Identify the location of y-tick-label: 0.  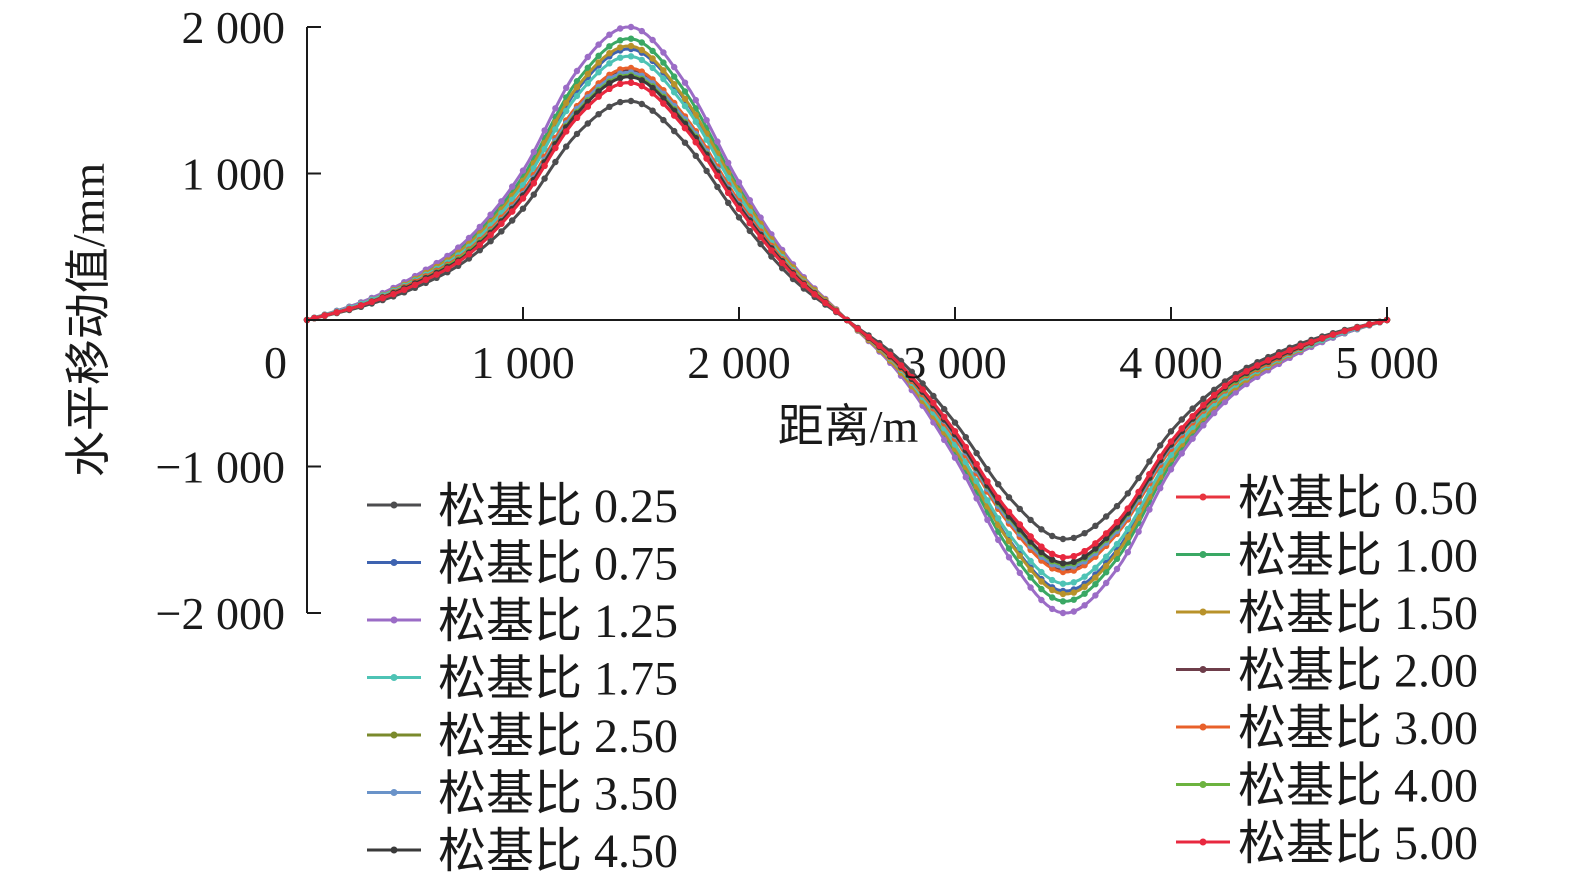
(275, 362).